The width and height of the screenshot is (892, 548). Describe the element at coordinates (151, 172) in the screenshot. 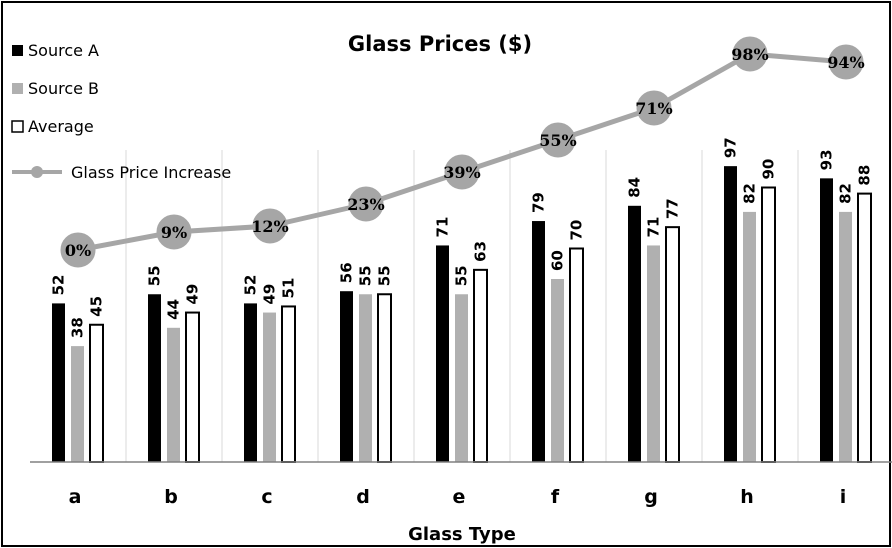

I see `legend-label: Glass Price Increase` at that location.